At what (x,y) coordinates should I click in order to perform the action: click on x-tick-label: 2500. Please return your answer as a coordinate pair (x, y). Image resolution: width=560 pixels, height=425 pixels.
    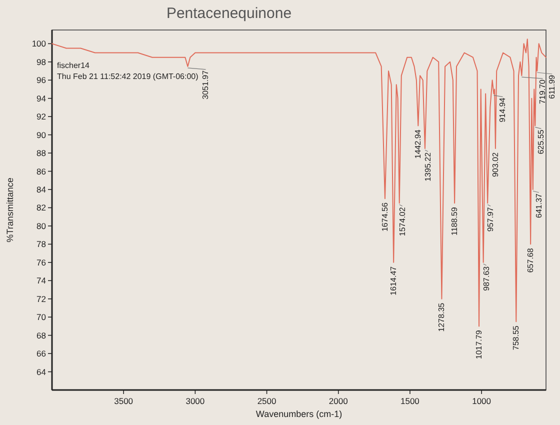
    Looking at the image, I should click on (267, 401).